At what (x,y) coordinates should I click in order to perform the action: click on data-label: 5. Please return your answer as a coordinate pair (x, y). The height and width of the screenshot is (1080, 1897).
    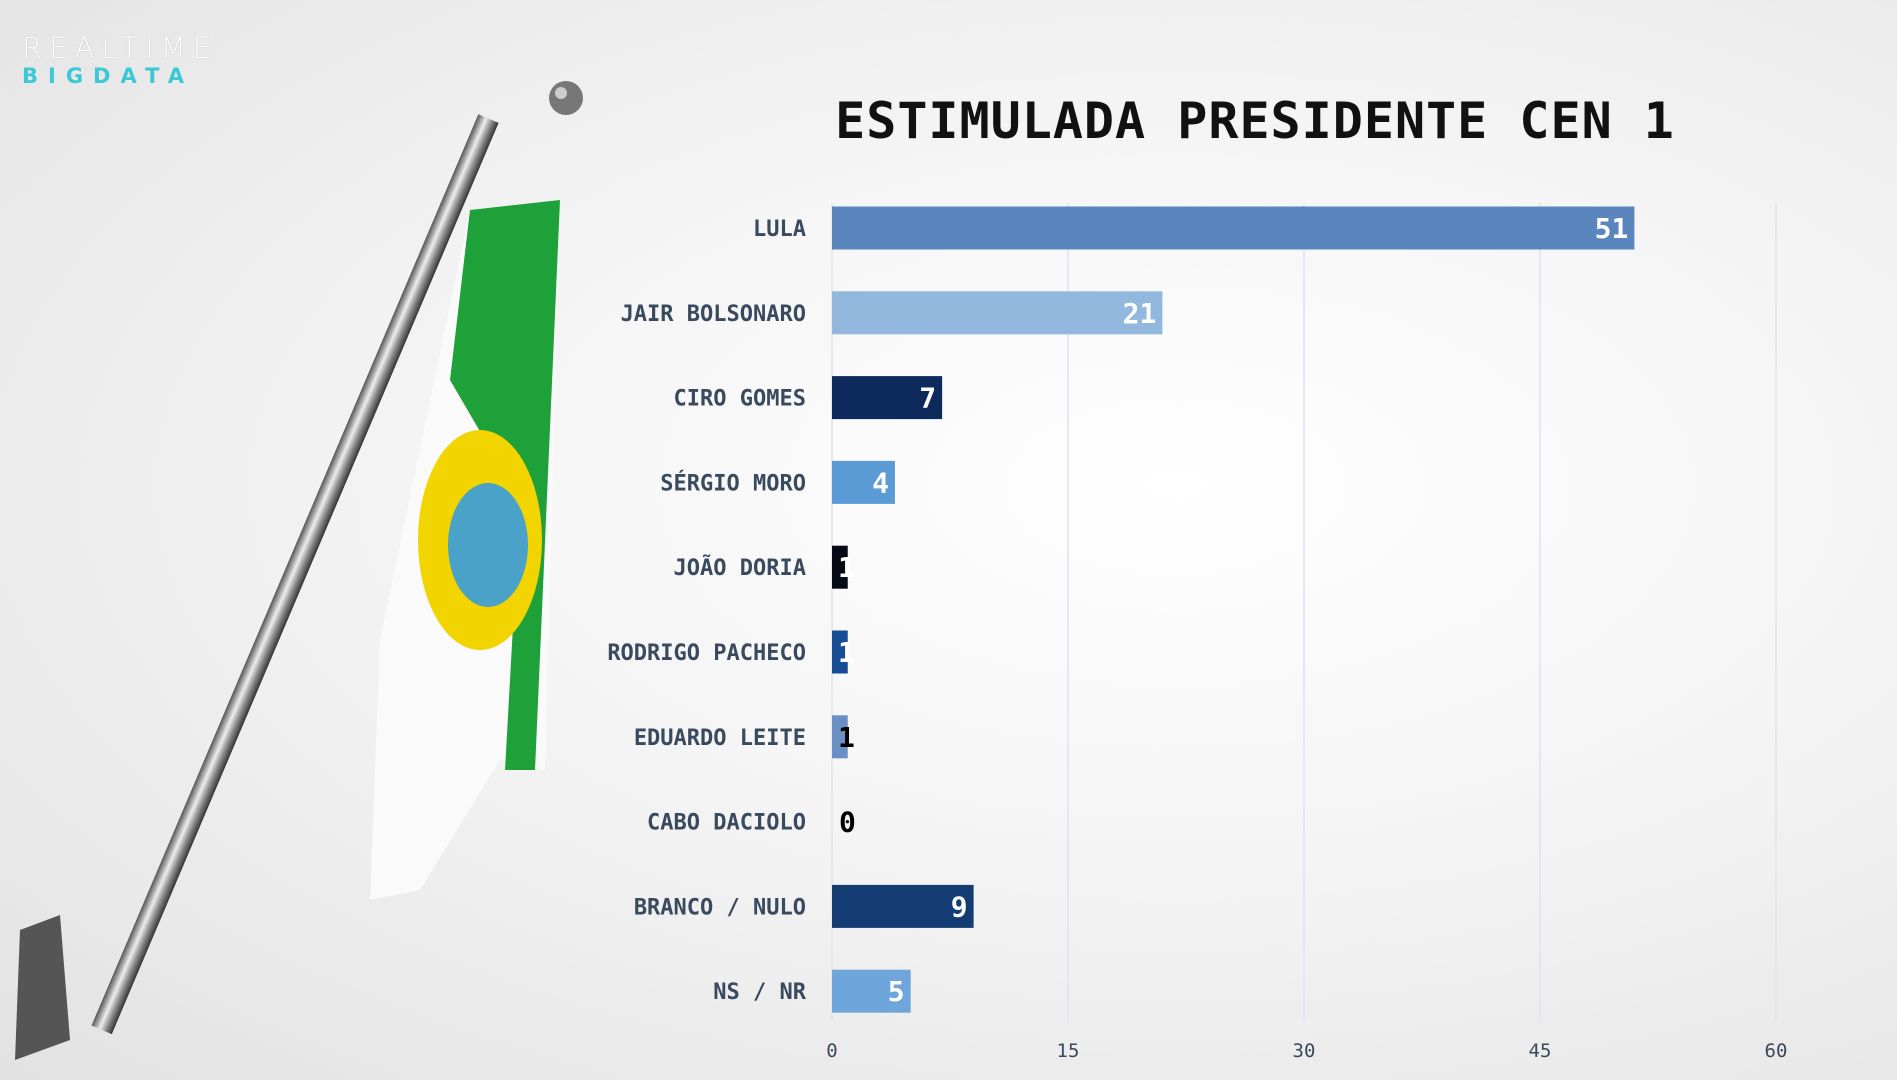
    Looking at the image, I should click on (896, 991).